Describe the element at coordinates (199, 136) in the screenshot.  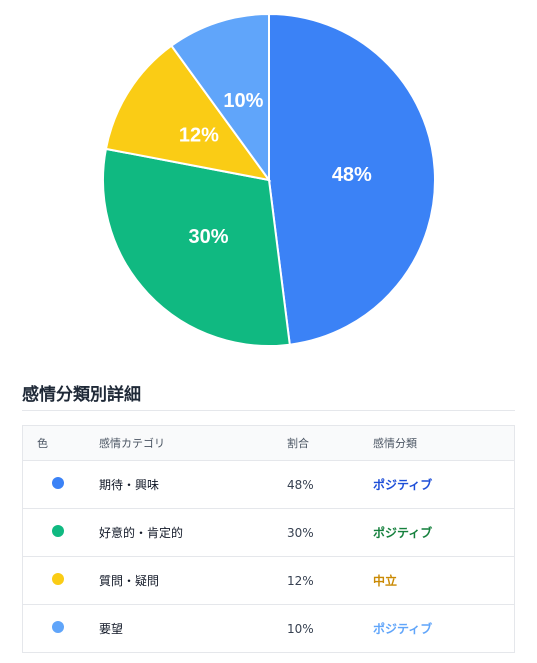
I see `slice-label: 12%` at that location.